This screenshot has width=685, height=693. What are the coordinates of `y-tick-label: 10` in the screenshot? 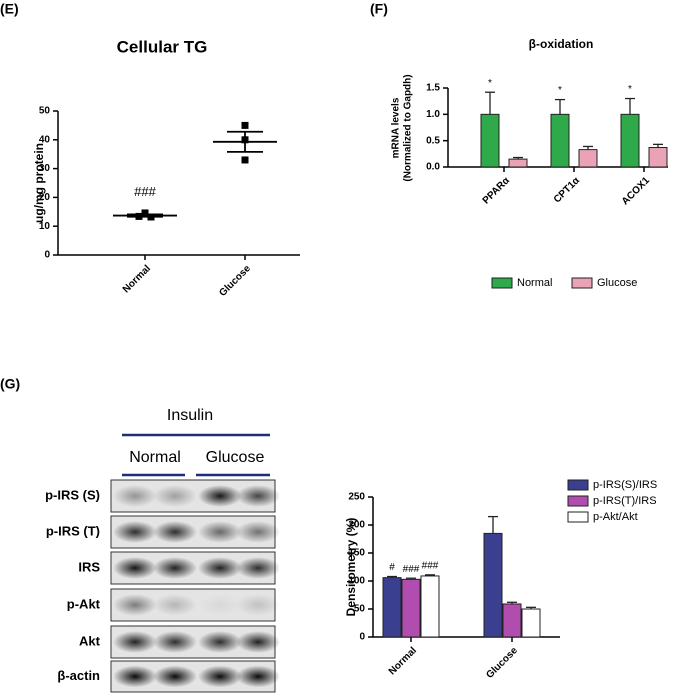 It's located at (45, 226).